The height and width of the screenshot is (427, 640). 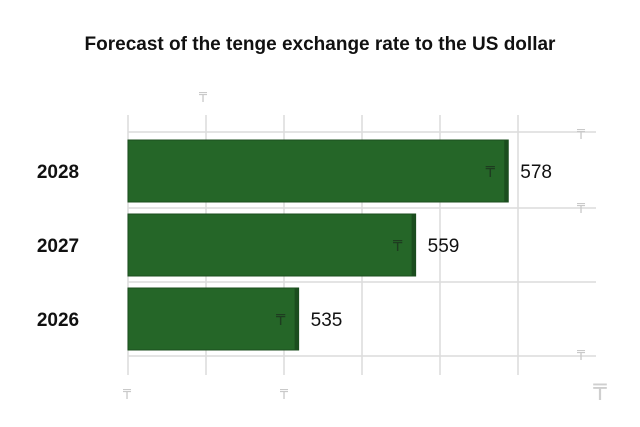 What do you see at coordinates (318, 171) in the screenshot?
I see `bar-2028` at bounding box center [318, 171].